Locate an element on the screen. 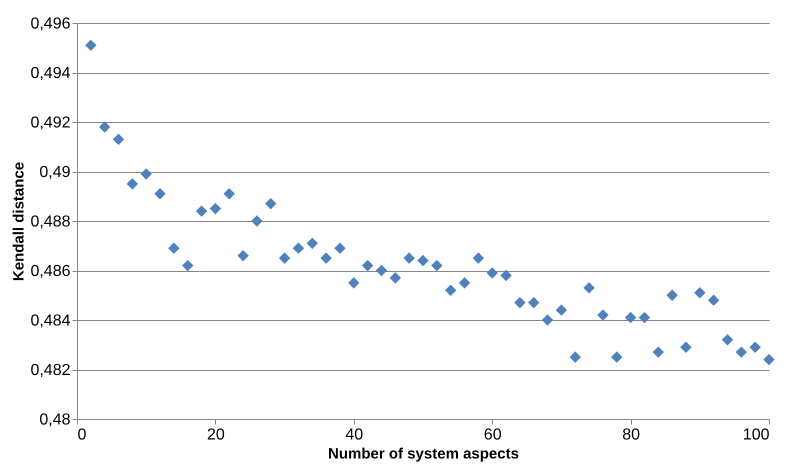 Image resolution: width=795 pixels, height=471 pixels. x-tick-label: 0 is located at coordinates (82, 435).